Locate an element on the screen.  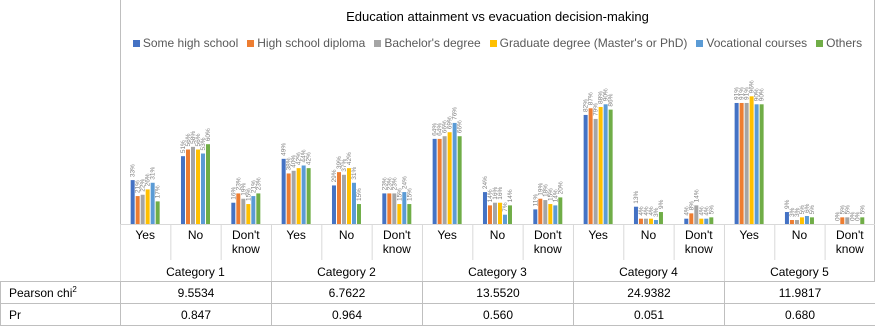
data-label: 51% is located at coordinates (183, 146).